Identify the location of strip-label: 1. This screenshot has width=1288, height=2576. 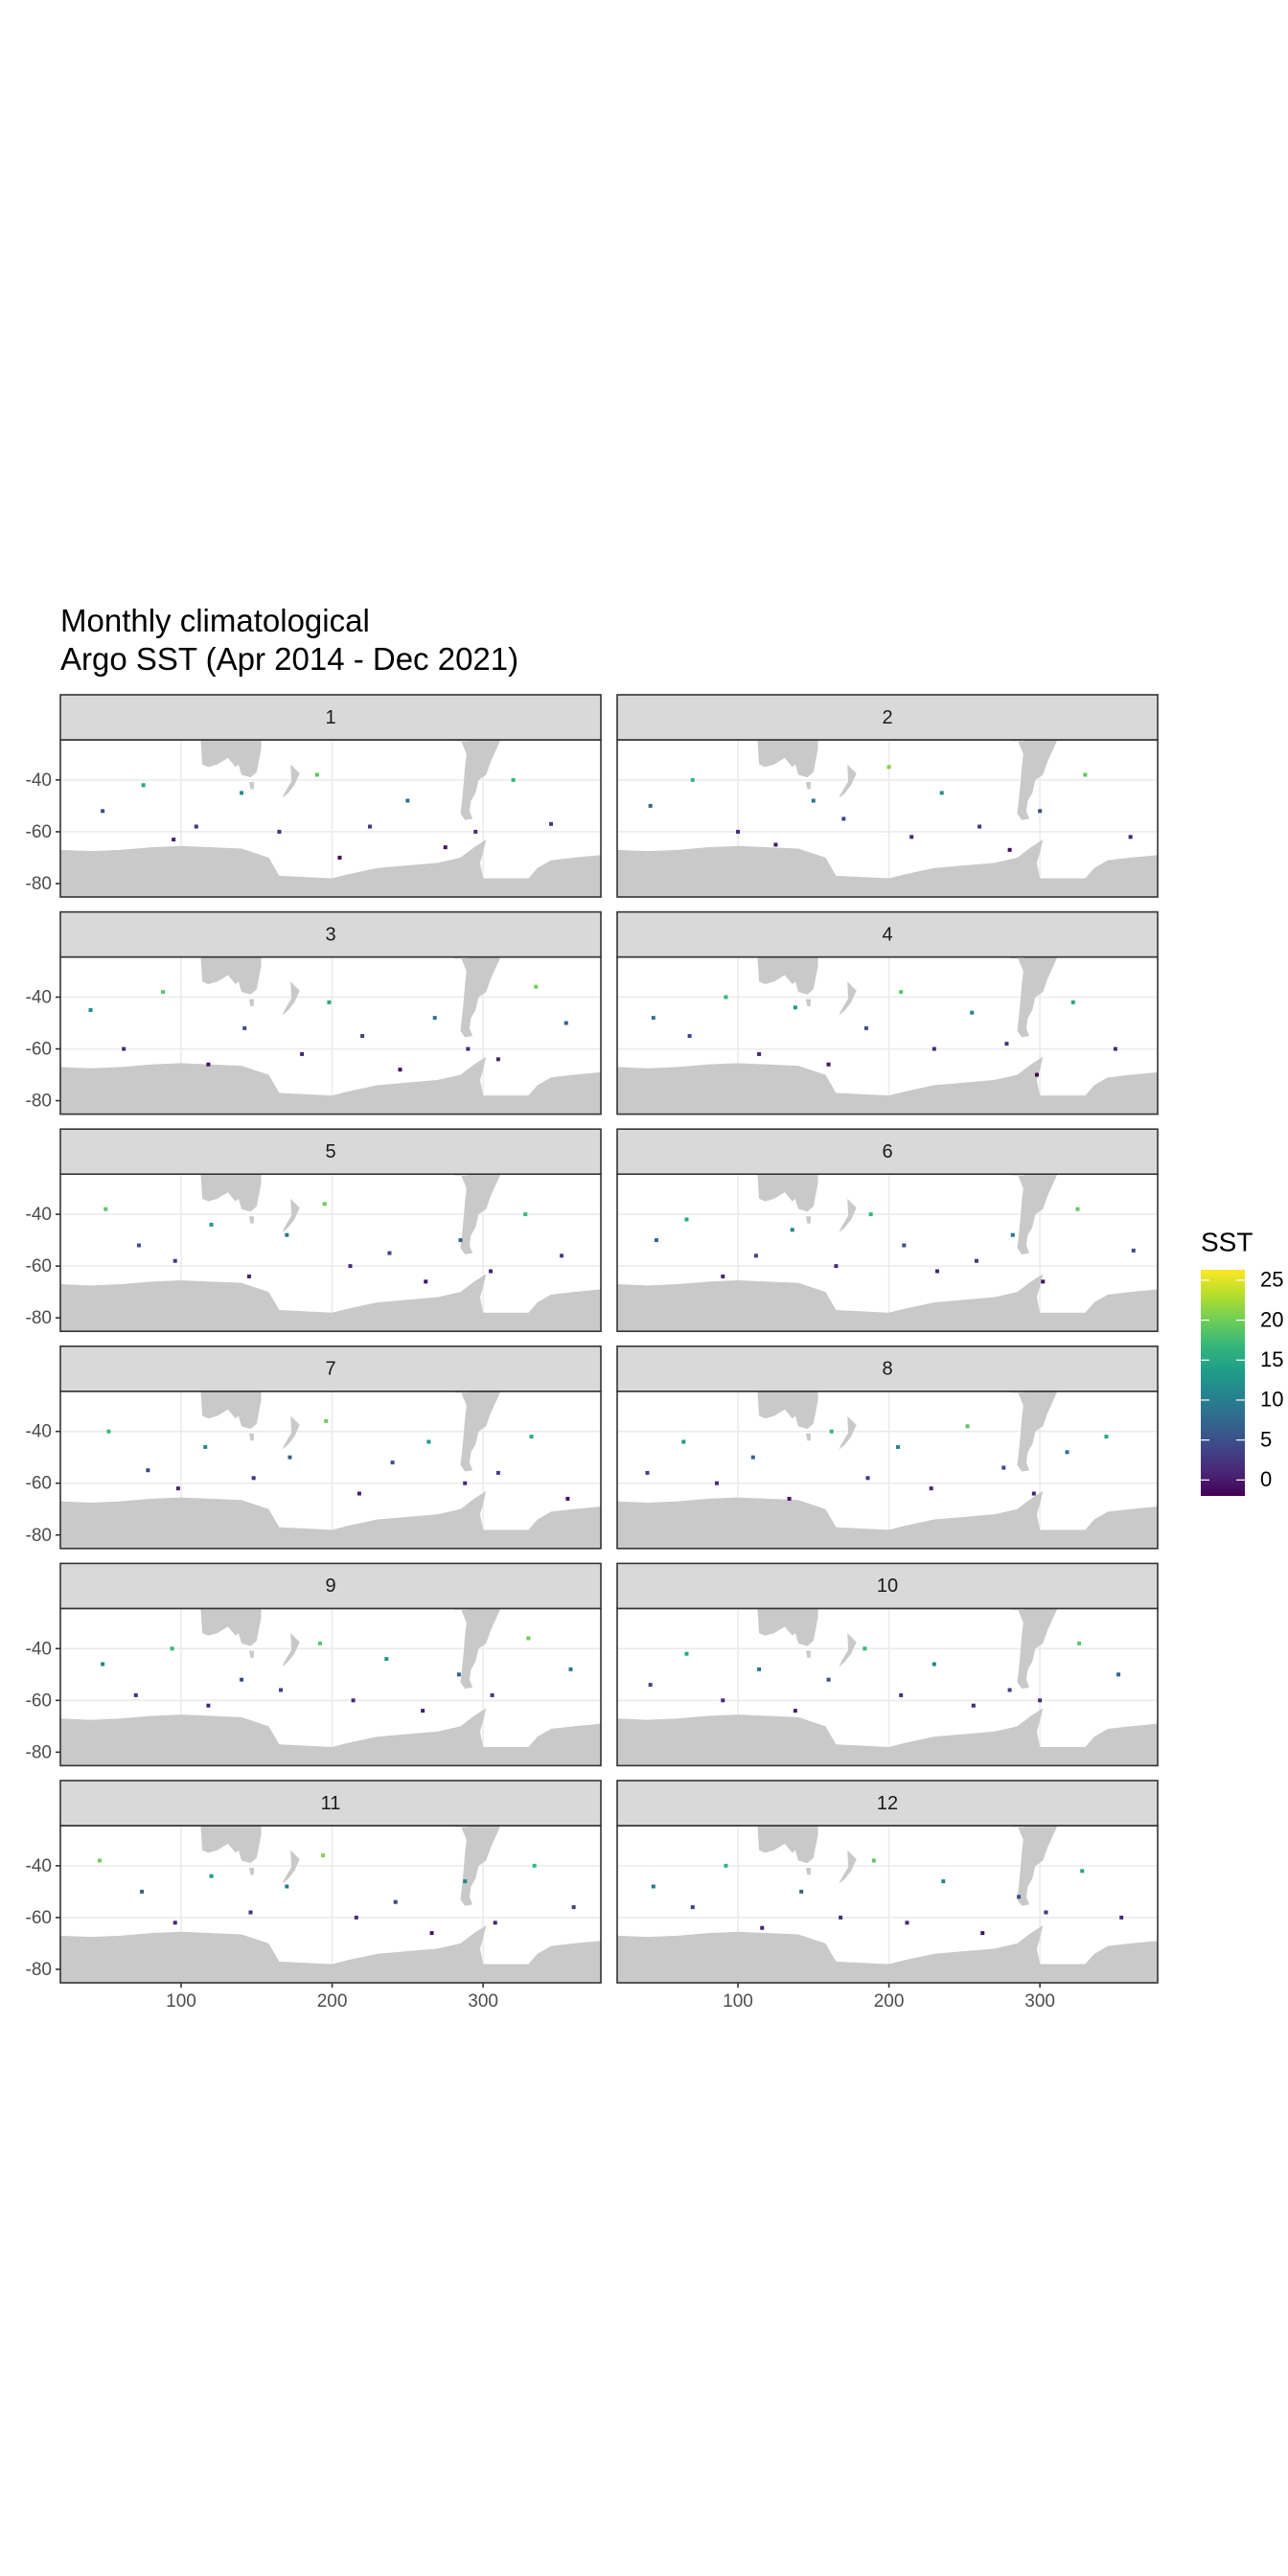
(330, 717).